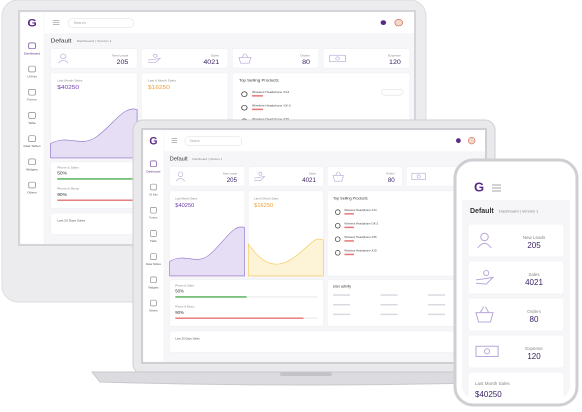 This screenshot has width=582, height=412. What do you see at coordinates (472, 141) in the screenshot?
I see `avatar` at bounding box center [472, 141].